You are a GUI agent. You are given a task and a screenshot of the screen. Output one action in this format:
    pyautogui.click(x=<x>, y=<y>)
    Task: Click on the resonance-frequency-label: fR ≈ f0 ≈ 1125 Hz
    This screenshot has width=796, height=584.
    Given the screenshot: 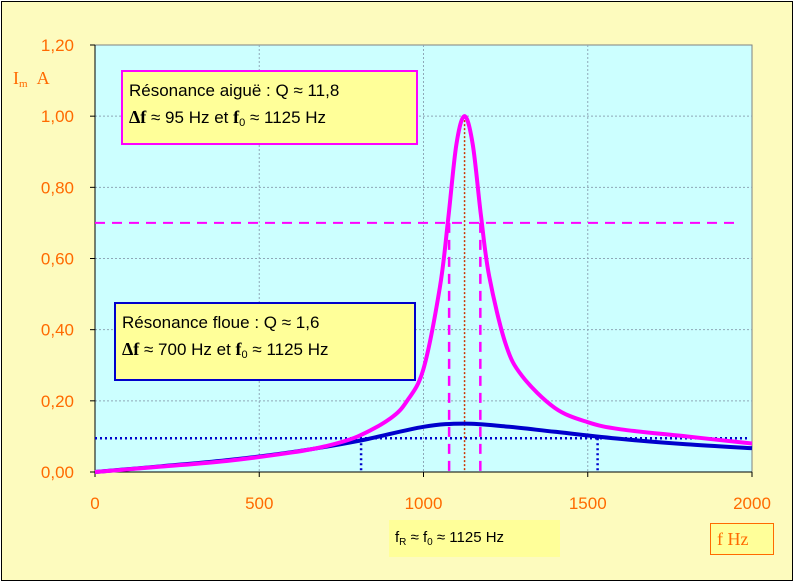 What is the action you would take?
    pyautogui.click(x=474, y=538)
    